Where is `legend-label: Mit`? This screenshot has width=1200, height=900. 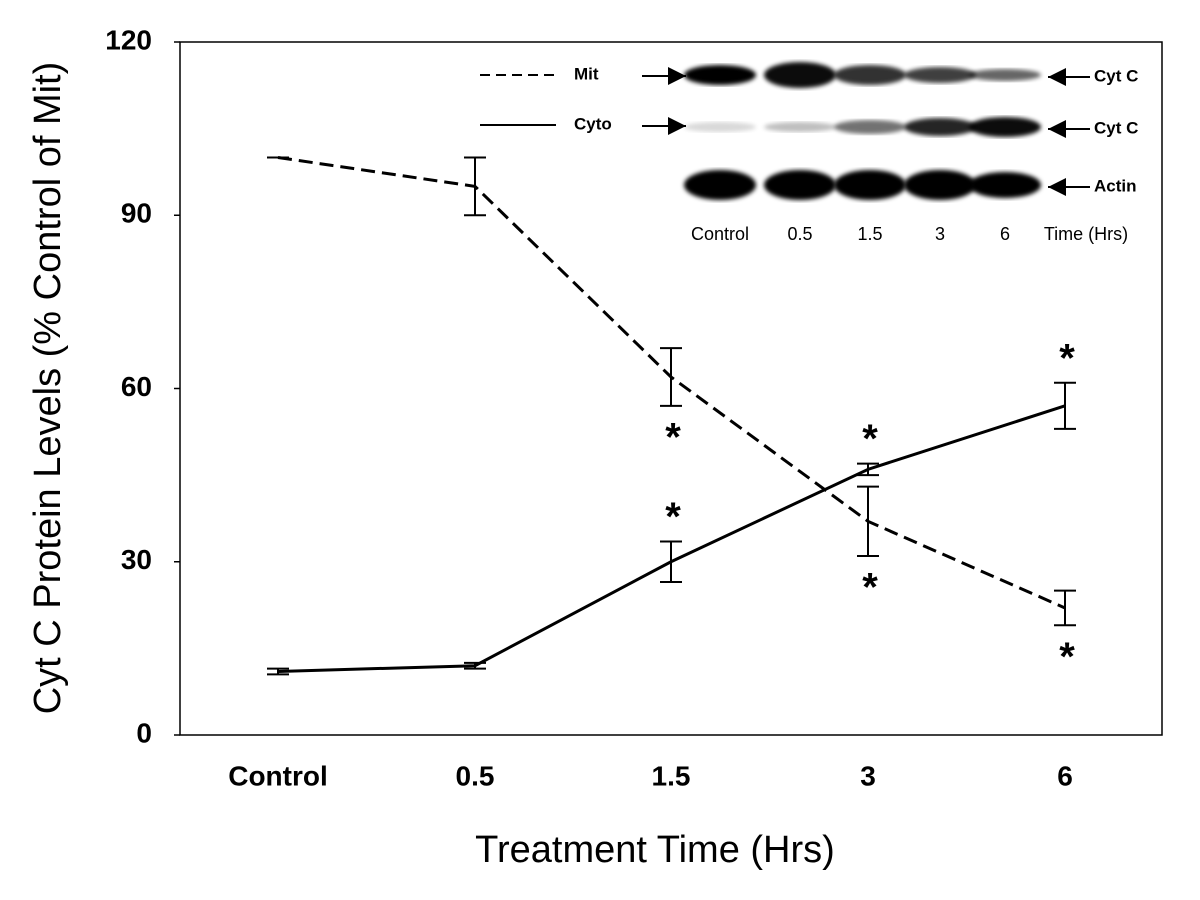
legend-label: Mit is located at coordinates (586, 73).